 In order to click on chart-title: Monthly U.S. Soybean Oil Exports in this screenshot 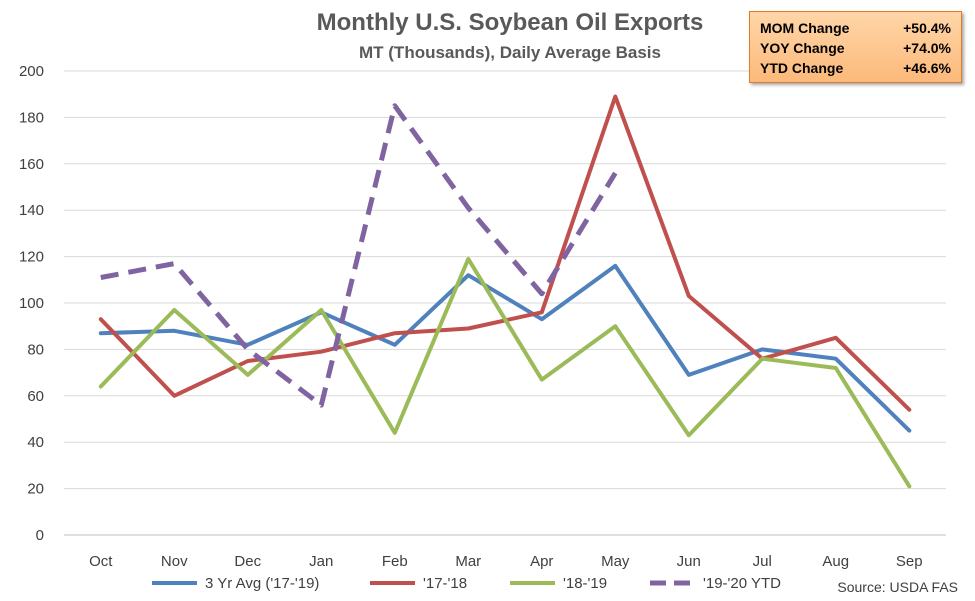, I will do `click(510, 22)`.